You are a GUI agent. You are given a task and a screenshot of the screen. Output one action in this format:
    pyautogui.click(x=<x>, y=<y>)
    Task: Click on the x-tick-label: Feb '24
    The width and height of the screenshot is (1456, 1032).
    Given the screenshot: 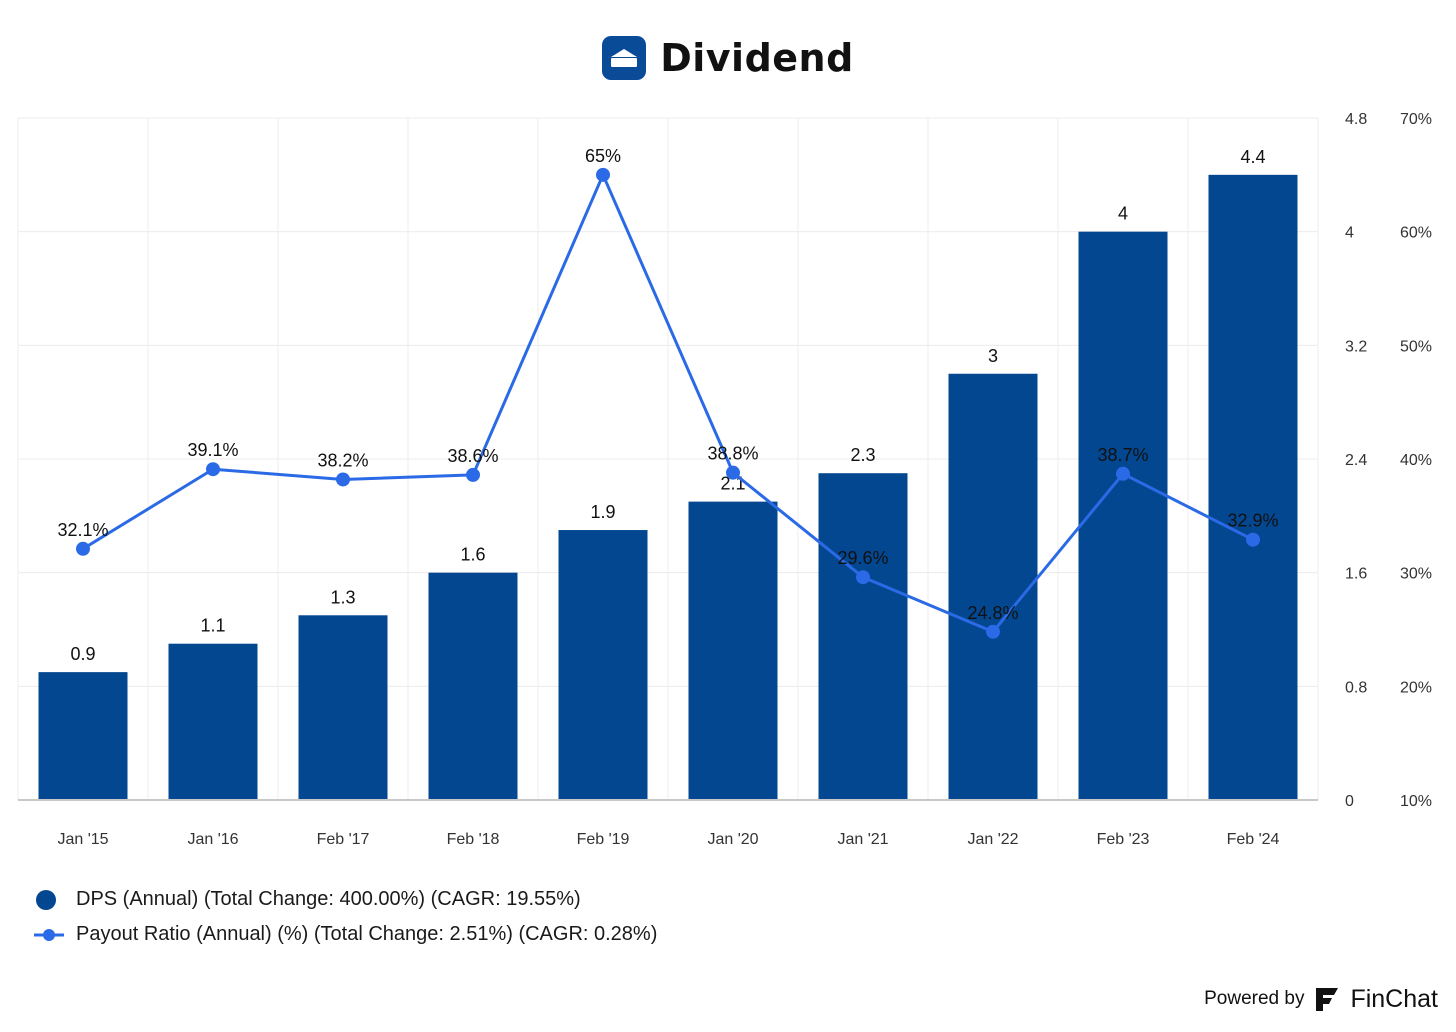 What is the action you would take?
    pyautogui.click(x=1253, y=839)
    